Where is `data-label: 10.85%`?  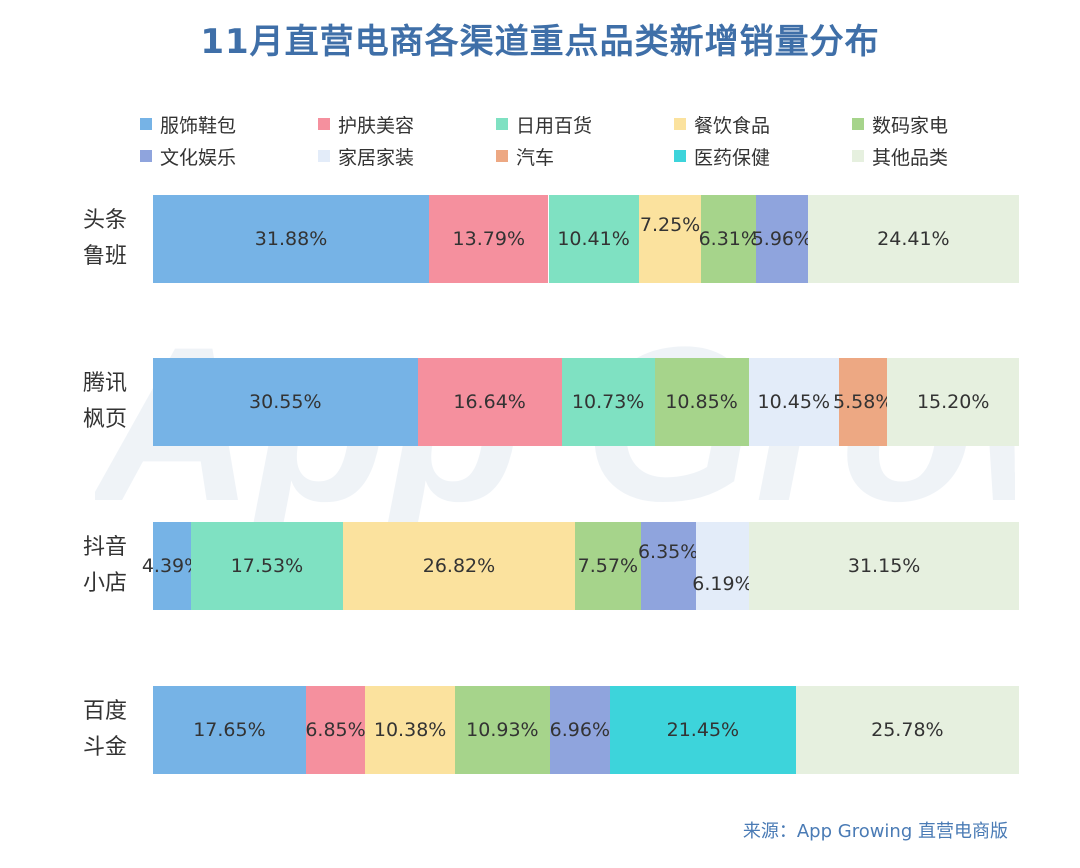
data-label: 10.85% is located at coordinates (701, 402).